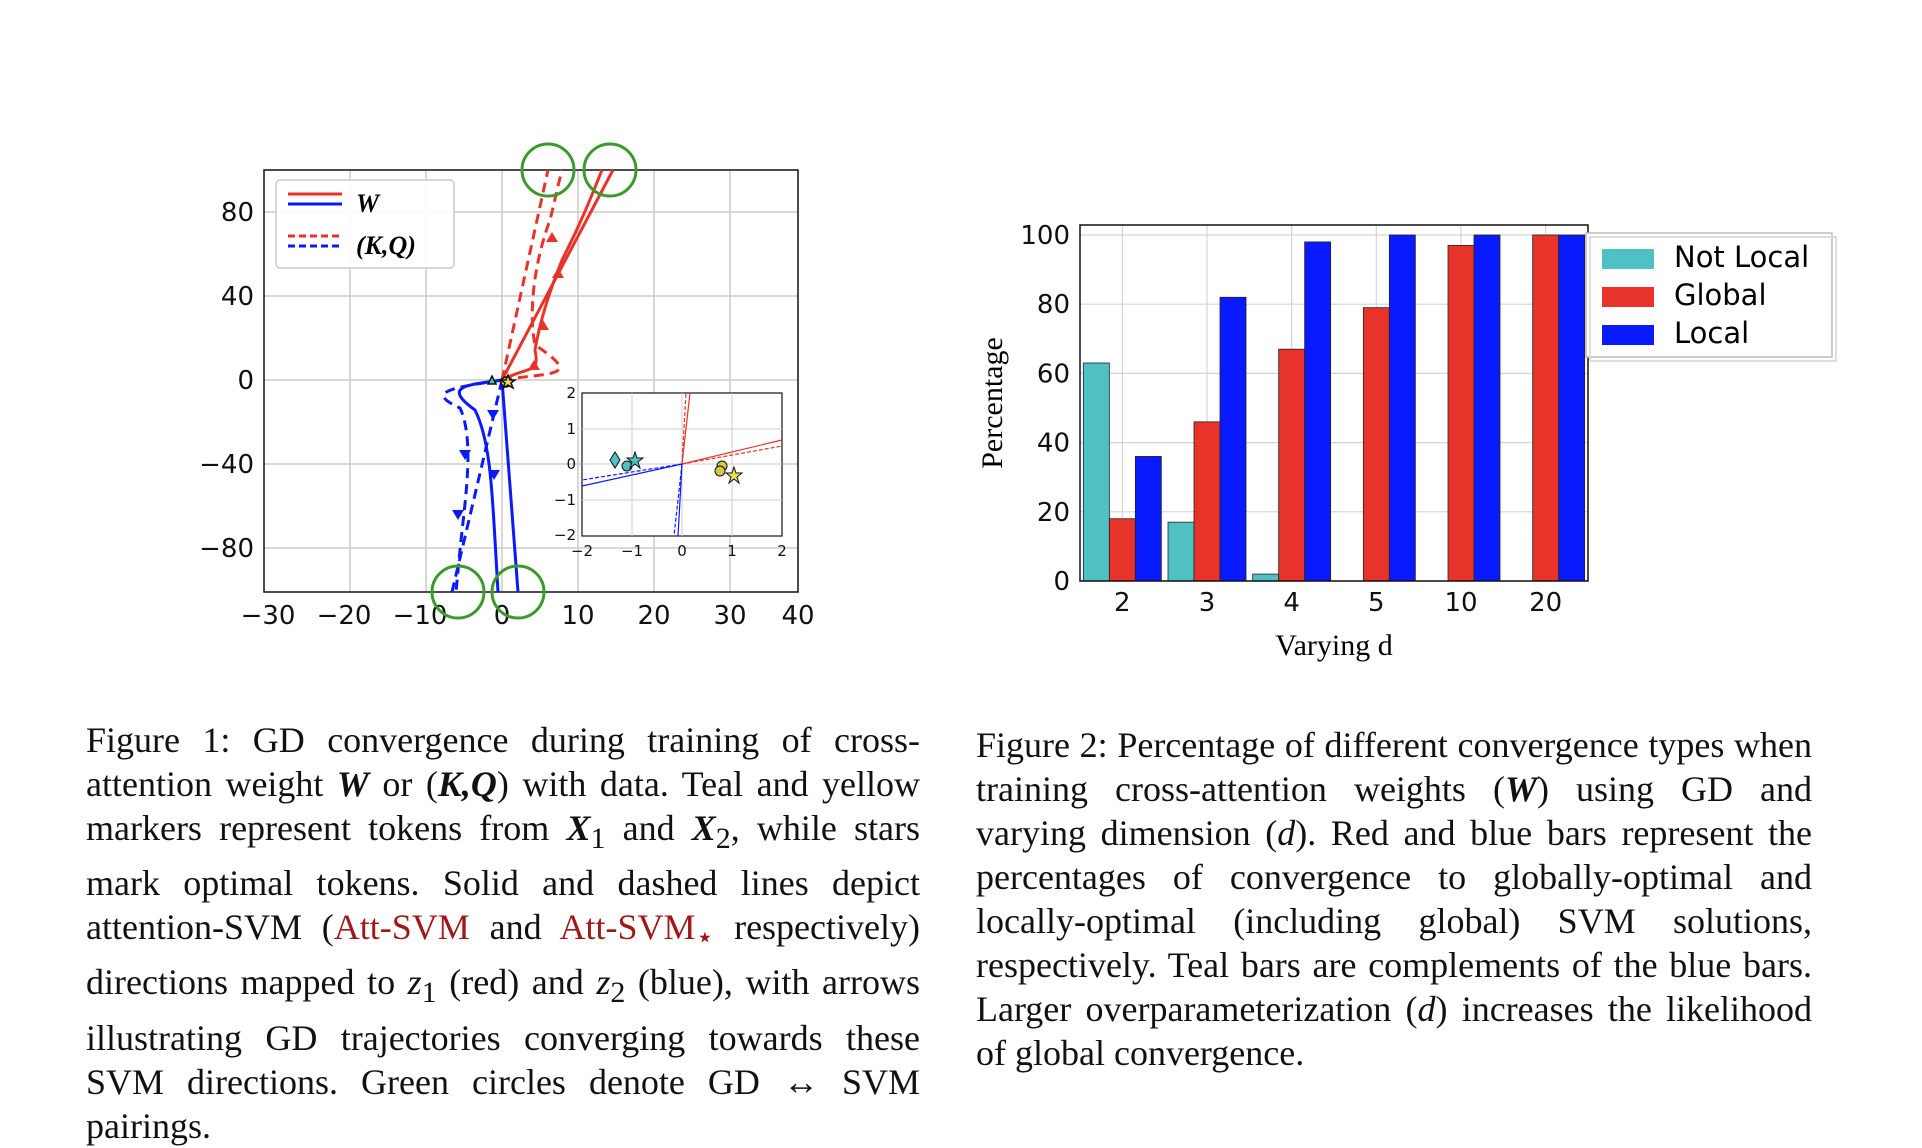 The width and height of the screenshot is (1922, 1148). I want to click on y-tick-label: 100, so click(1045, 236).